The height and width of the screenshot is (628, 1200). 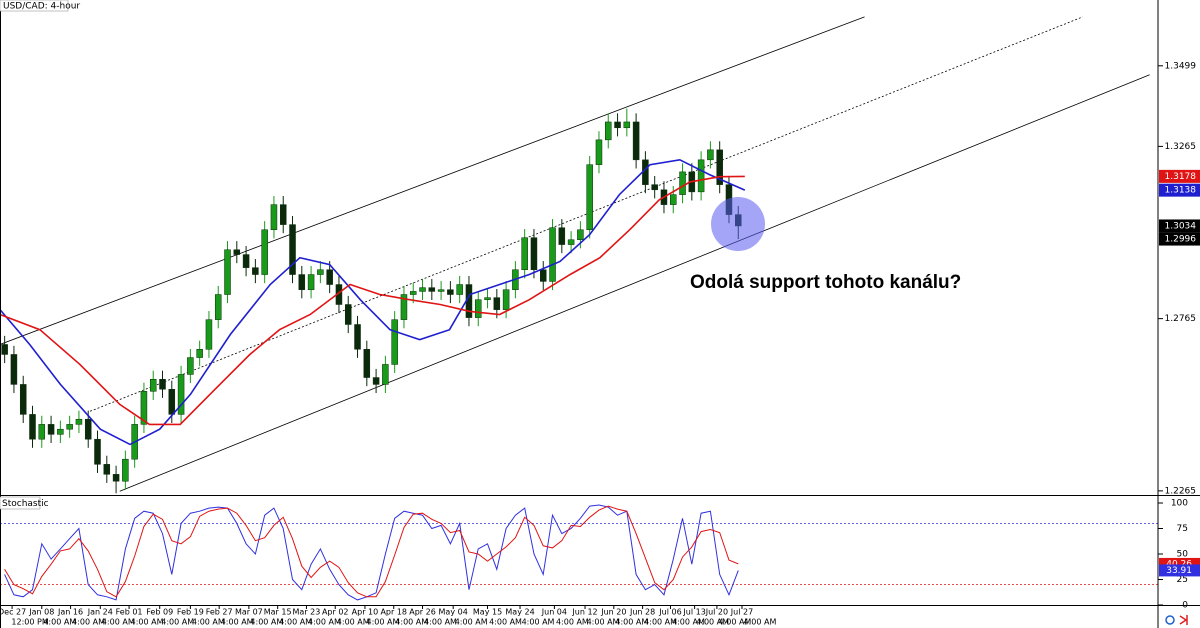 What do you see at coordinates (825, 282) in the screenshot?
I see `annotation: Odolá support tohoto kanálu?` at bounding box center [825, 282].